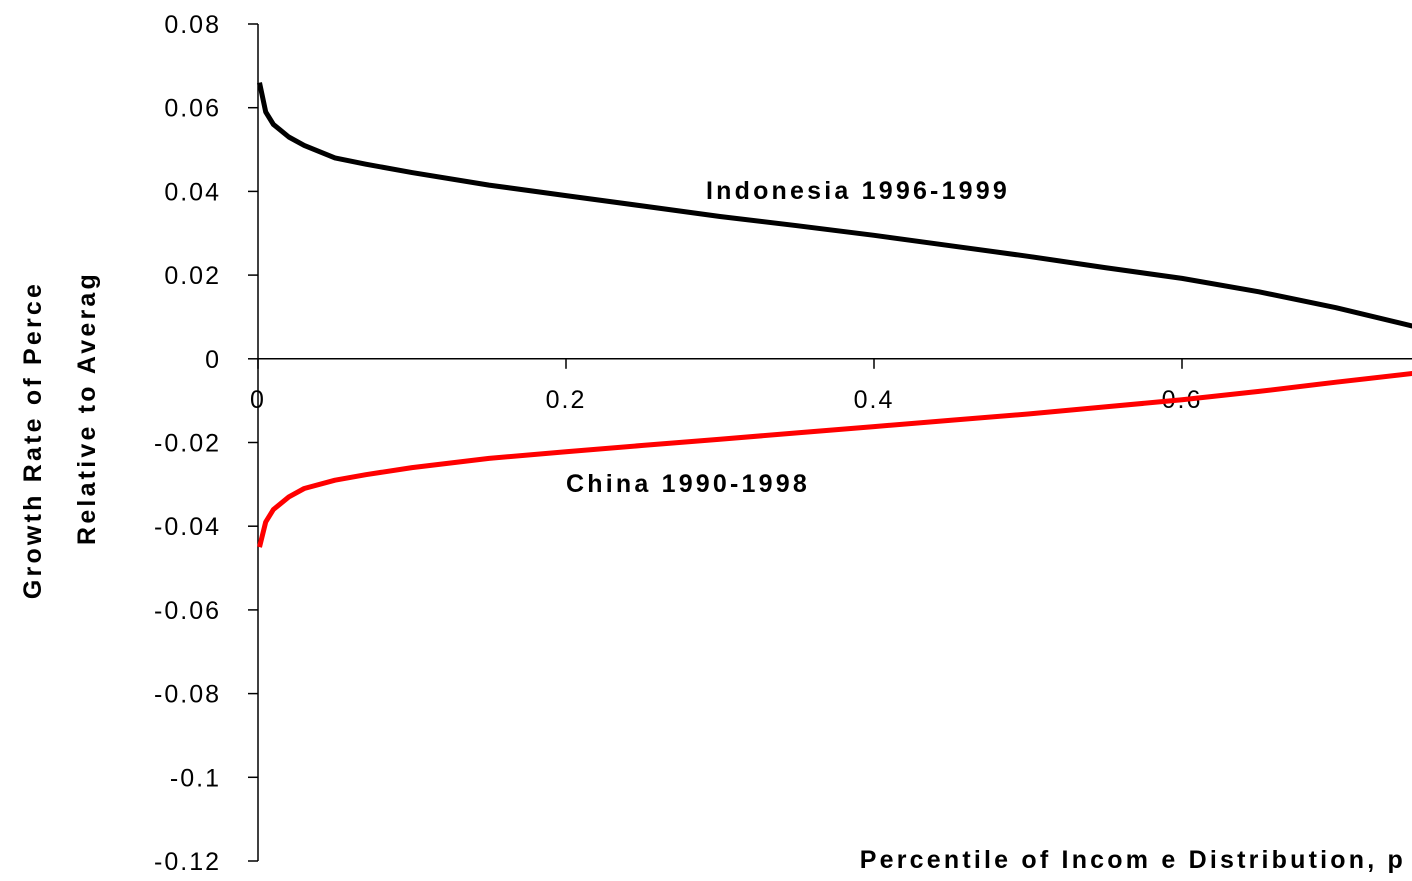 This screenshot has width=1412, height=881. I want to click on series-label-china: China 1990-1998, so click(688, 484).